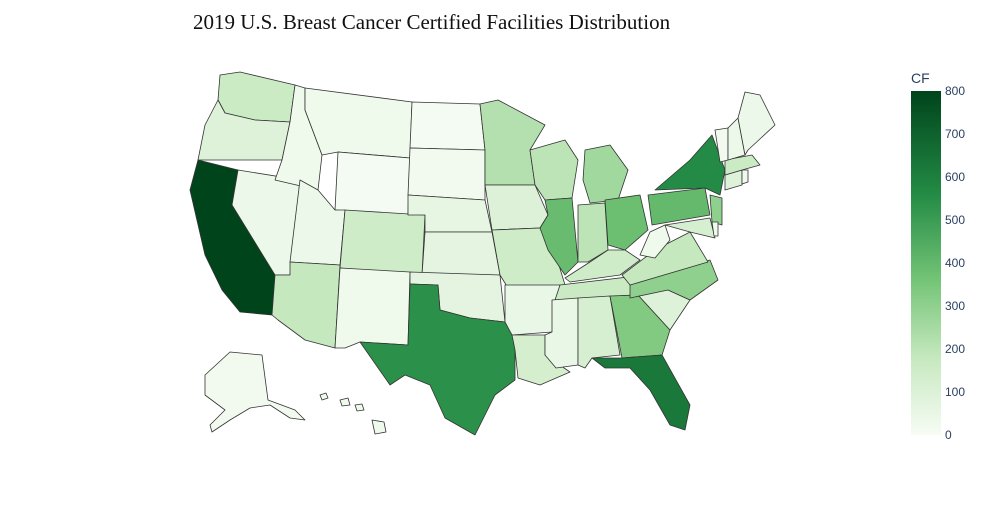 The image size is (985, 525). I want to click on state-nm, so click(372, 308).